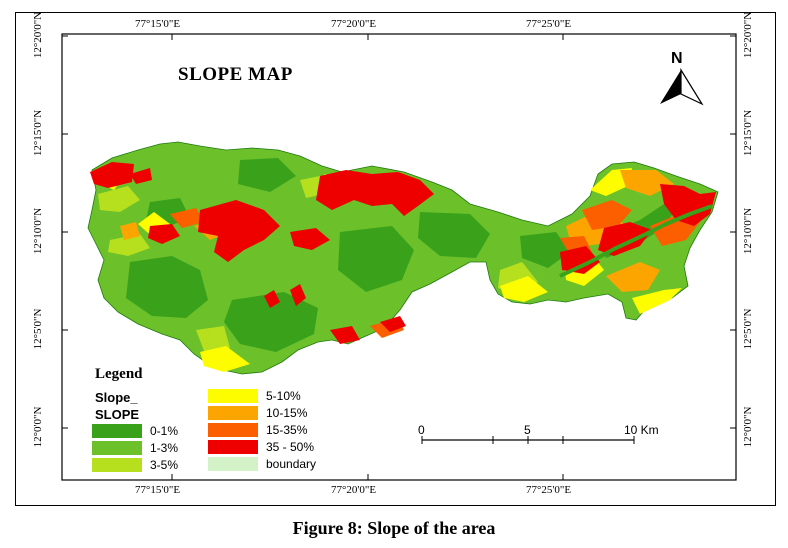  Describe the element at coordinates (287, 430) in the screenshot. I see `legend-item-label: 15-35%` at that location.